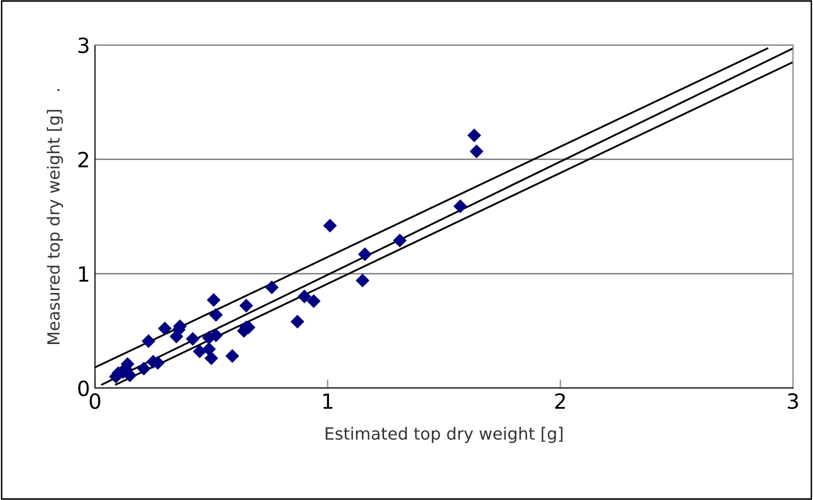 This screenshot has height=500, width=813. What do you see at coordinates (83, 388) in the screenshot?
I see `y-tick-label: 0` at bounding box center [83, 388].